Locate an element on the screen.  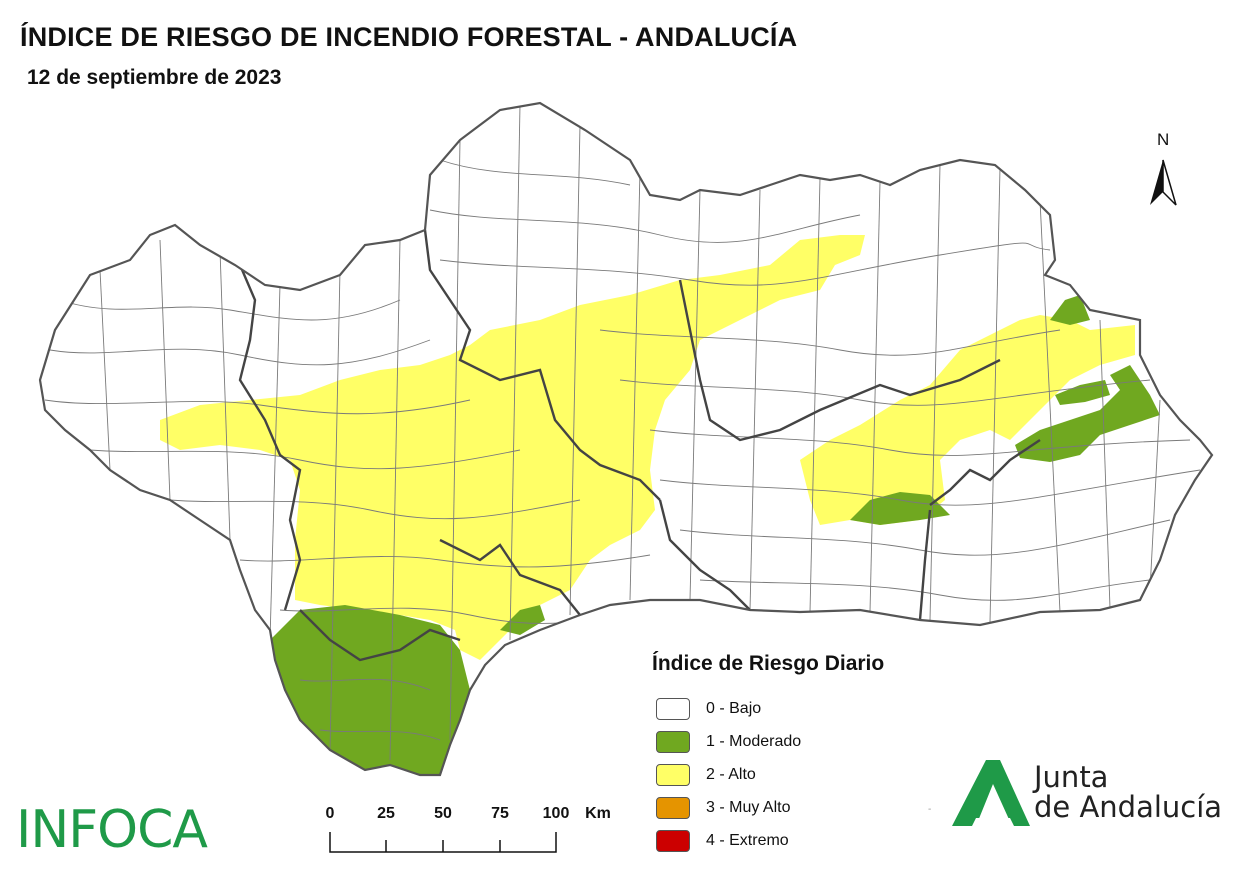
legend-swatch-moderado is located at coordinates (673, 741).